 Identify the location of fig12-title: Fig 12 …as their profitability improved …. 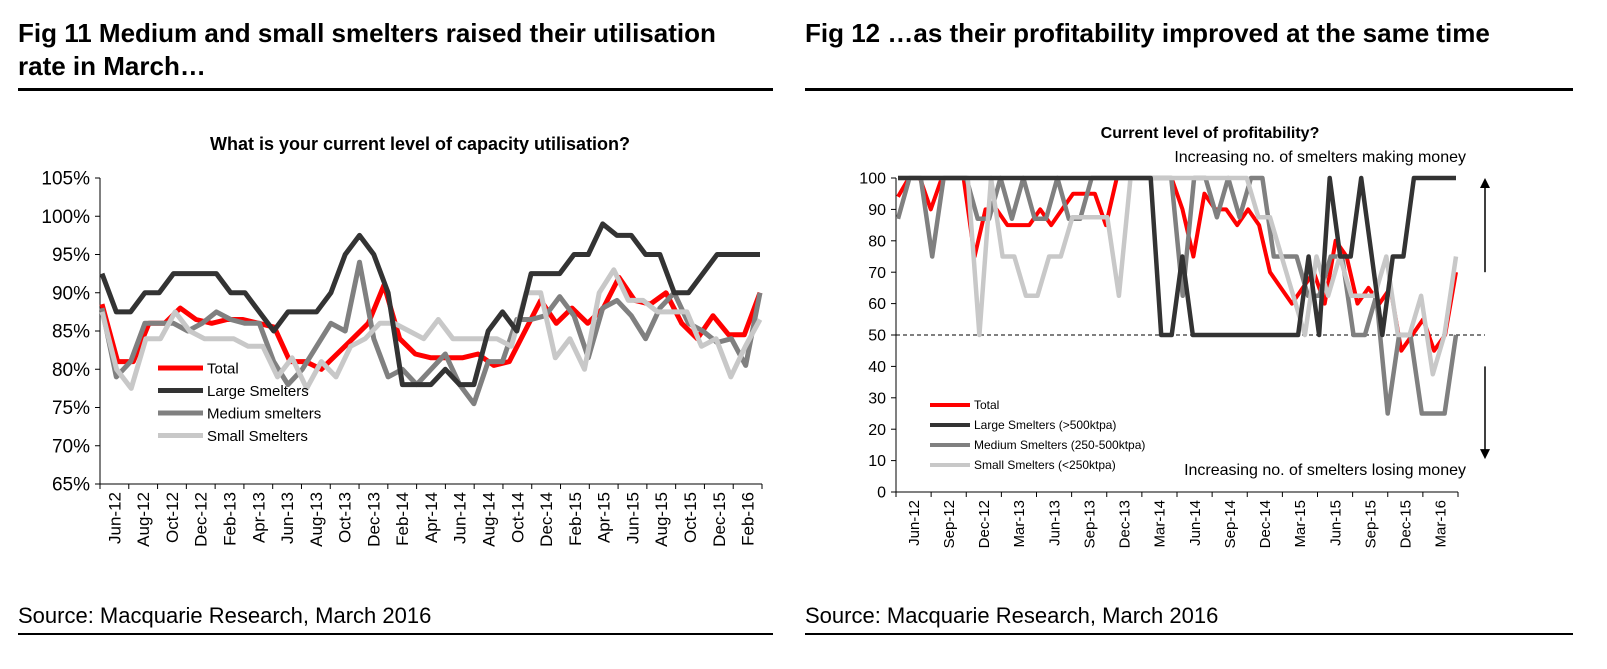
(1147, 33).